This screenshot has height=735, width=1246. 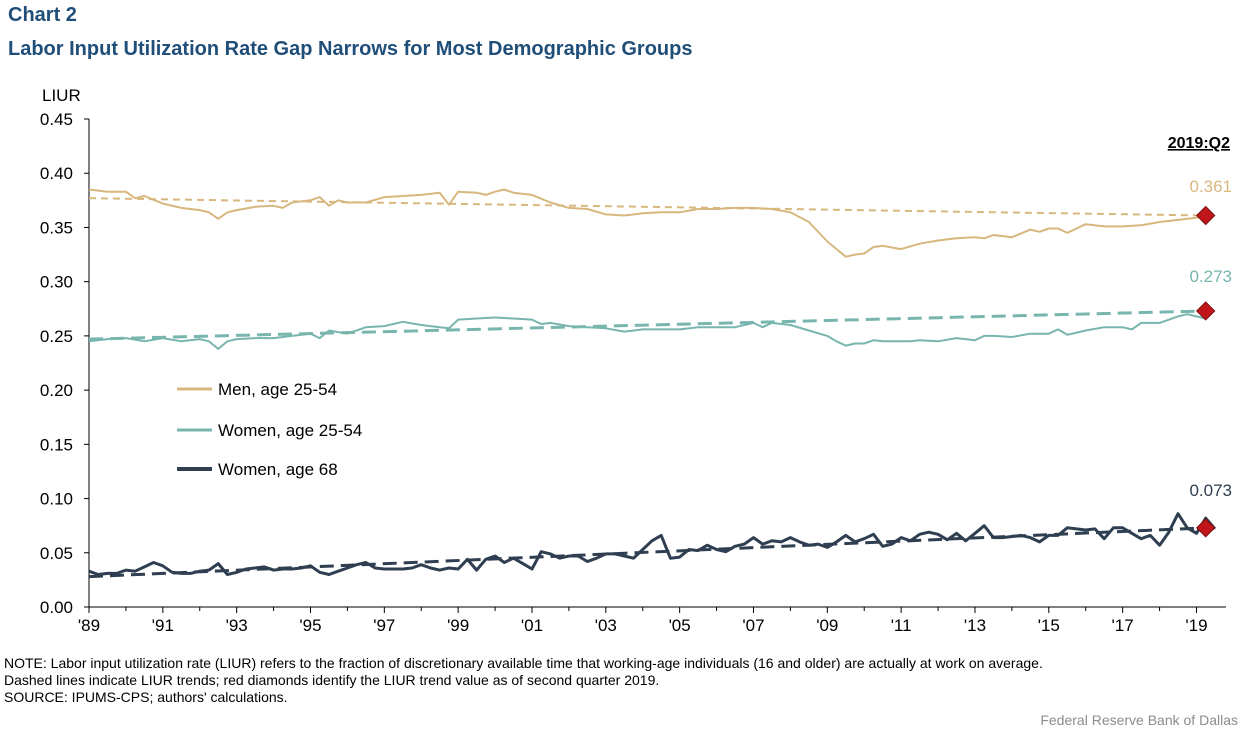 What do you see at coordinates (56, 282) in the screenshot?
I see `y-tick-label: 0.30` at bounding box center [56, 282].